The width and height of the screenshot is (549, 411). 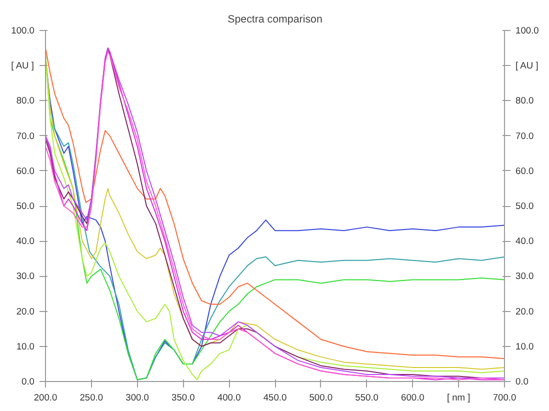 I want to click on y2-tick-label: 70.0, so click(x=525, y=135).